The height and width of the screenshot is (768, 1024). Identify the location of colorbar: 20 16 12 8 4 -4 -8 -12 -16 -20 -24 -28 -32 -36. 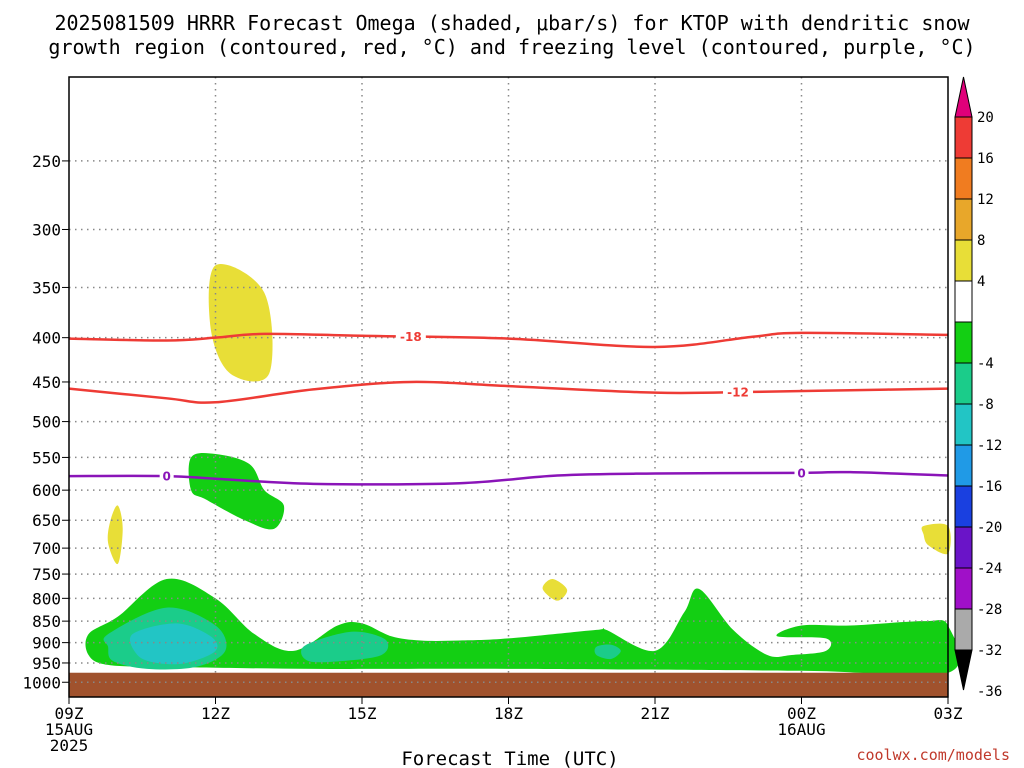
(978, 388).